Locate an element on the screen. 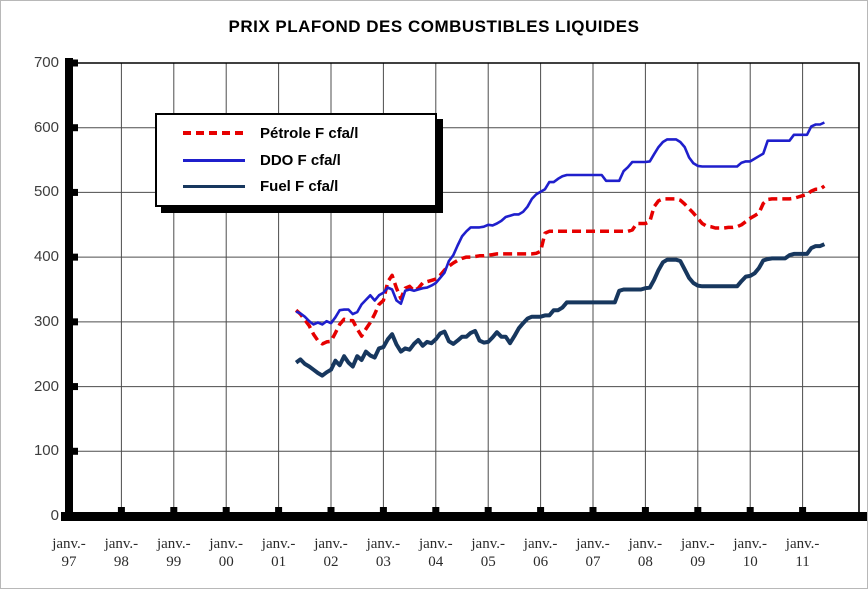 This screenshot has width=868, height=589. y-axis-line is located at coordinates (69, 289).